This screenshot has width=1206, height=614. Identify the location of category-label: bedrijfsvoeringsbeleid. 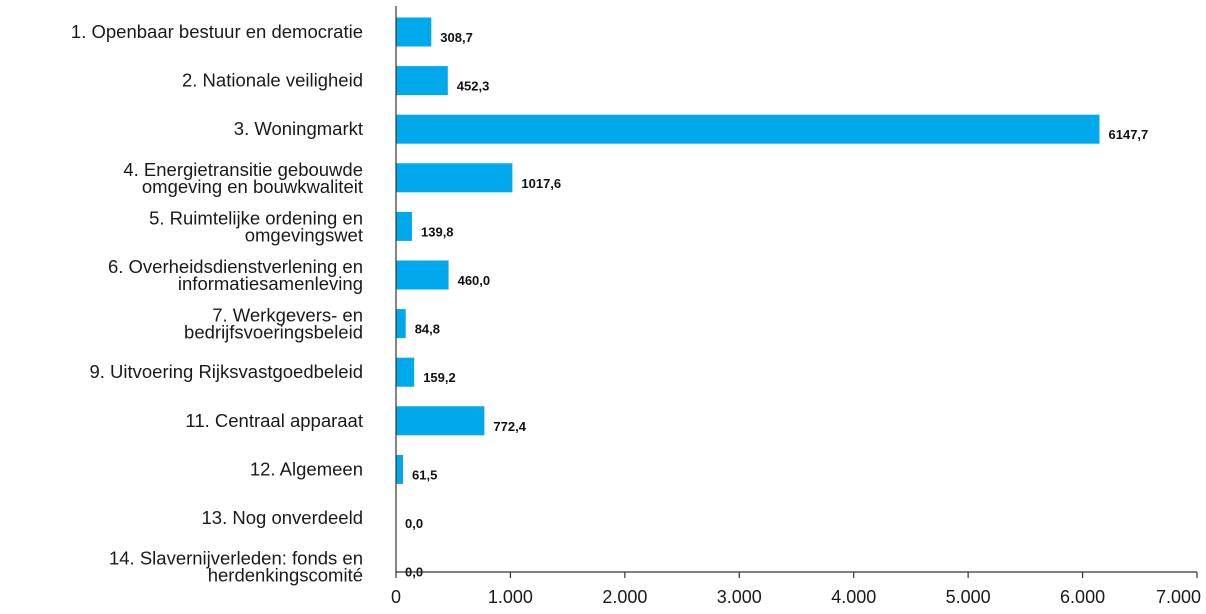
(273, 332).